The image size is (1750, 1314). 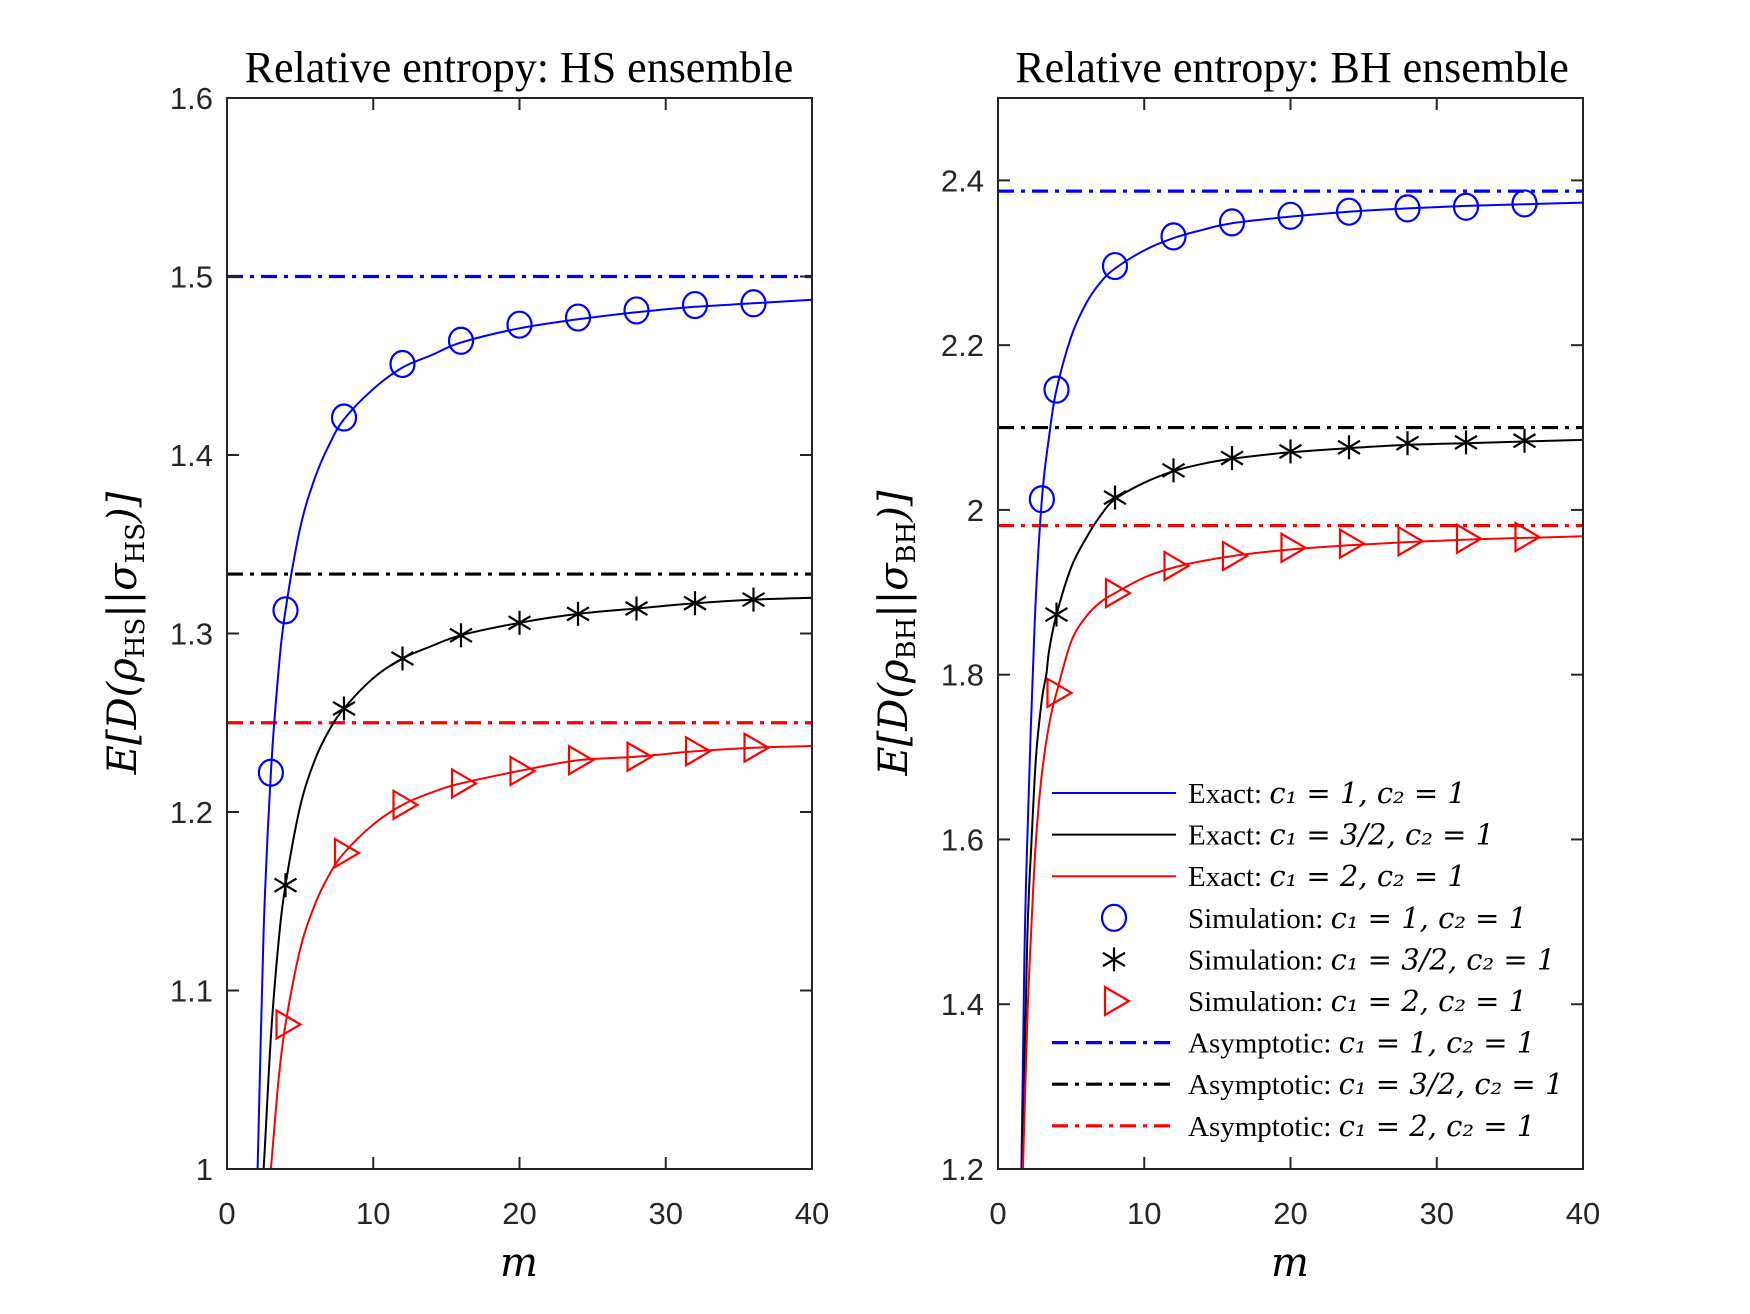 I want to click on legend-item-exact-red: Exact: c₁ = 2, c₂ = 1, so click(x=1259, y=876).